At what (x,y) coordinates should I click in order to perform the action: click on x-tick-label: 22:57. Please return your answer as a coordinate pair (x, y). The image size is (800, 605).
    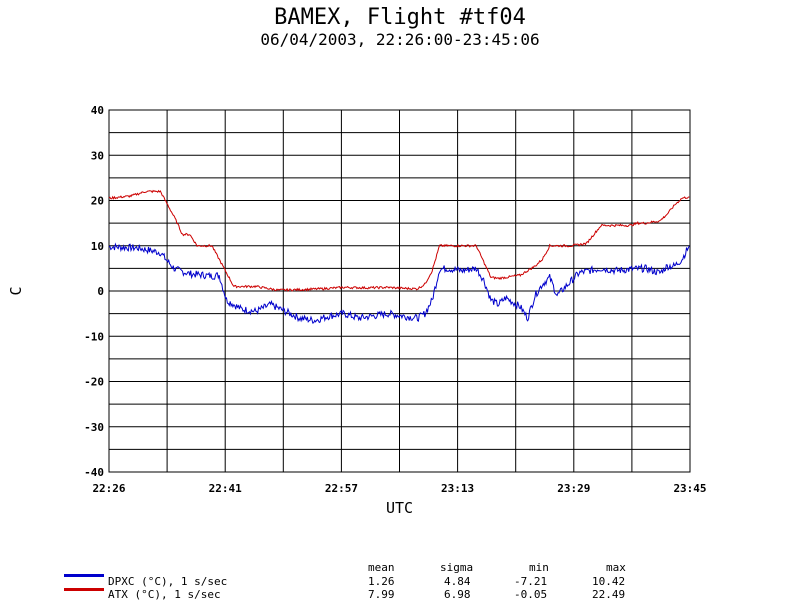
    Looking at the image, I should click on (341, 488).